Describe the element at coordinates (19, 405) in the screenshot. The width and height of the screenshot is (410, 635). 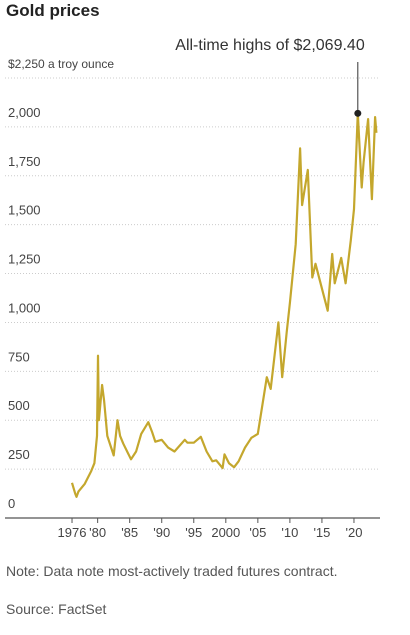
I see `y-tick-label: 500` at that location.